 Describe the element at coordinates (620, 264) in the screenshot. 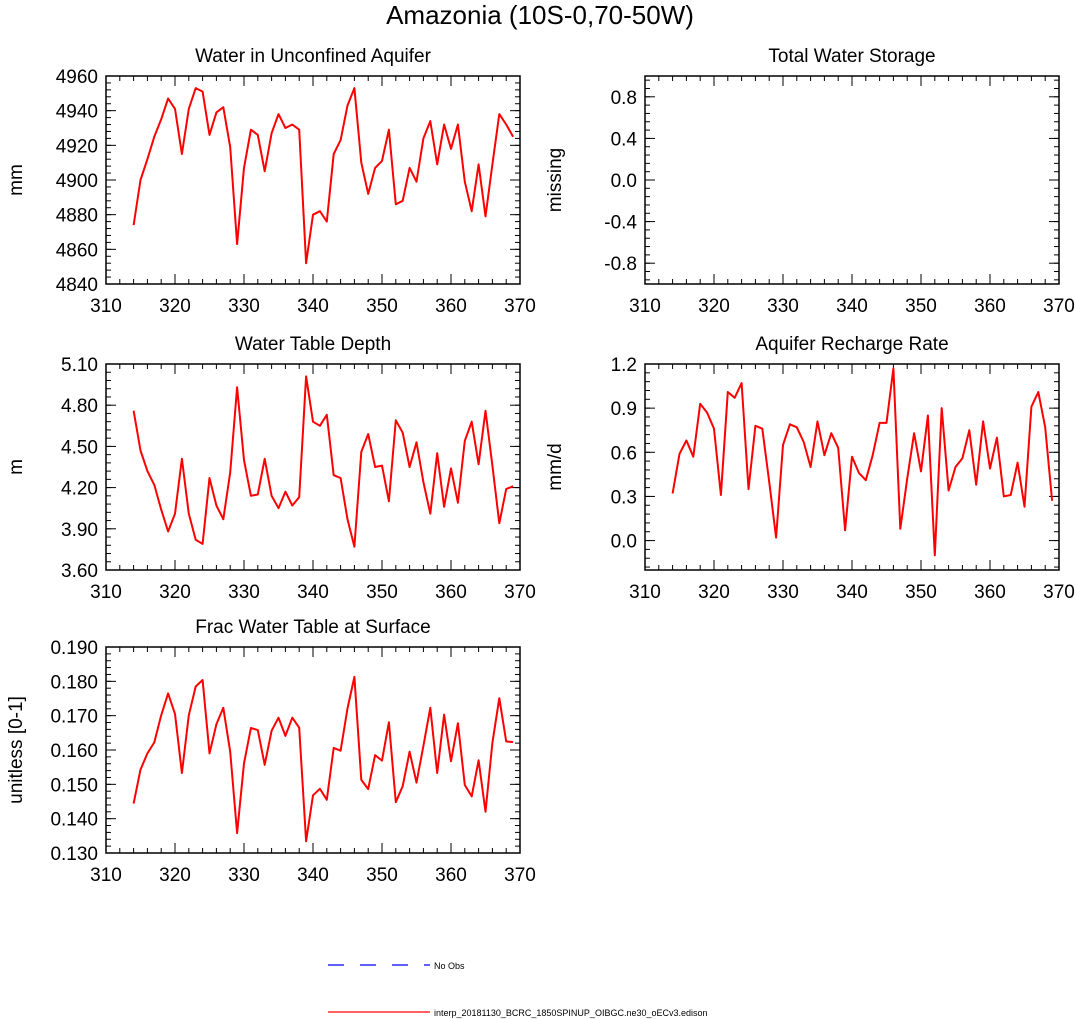

I see `y-tick-label: -0.8` at that location.